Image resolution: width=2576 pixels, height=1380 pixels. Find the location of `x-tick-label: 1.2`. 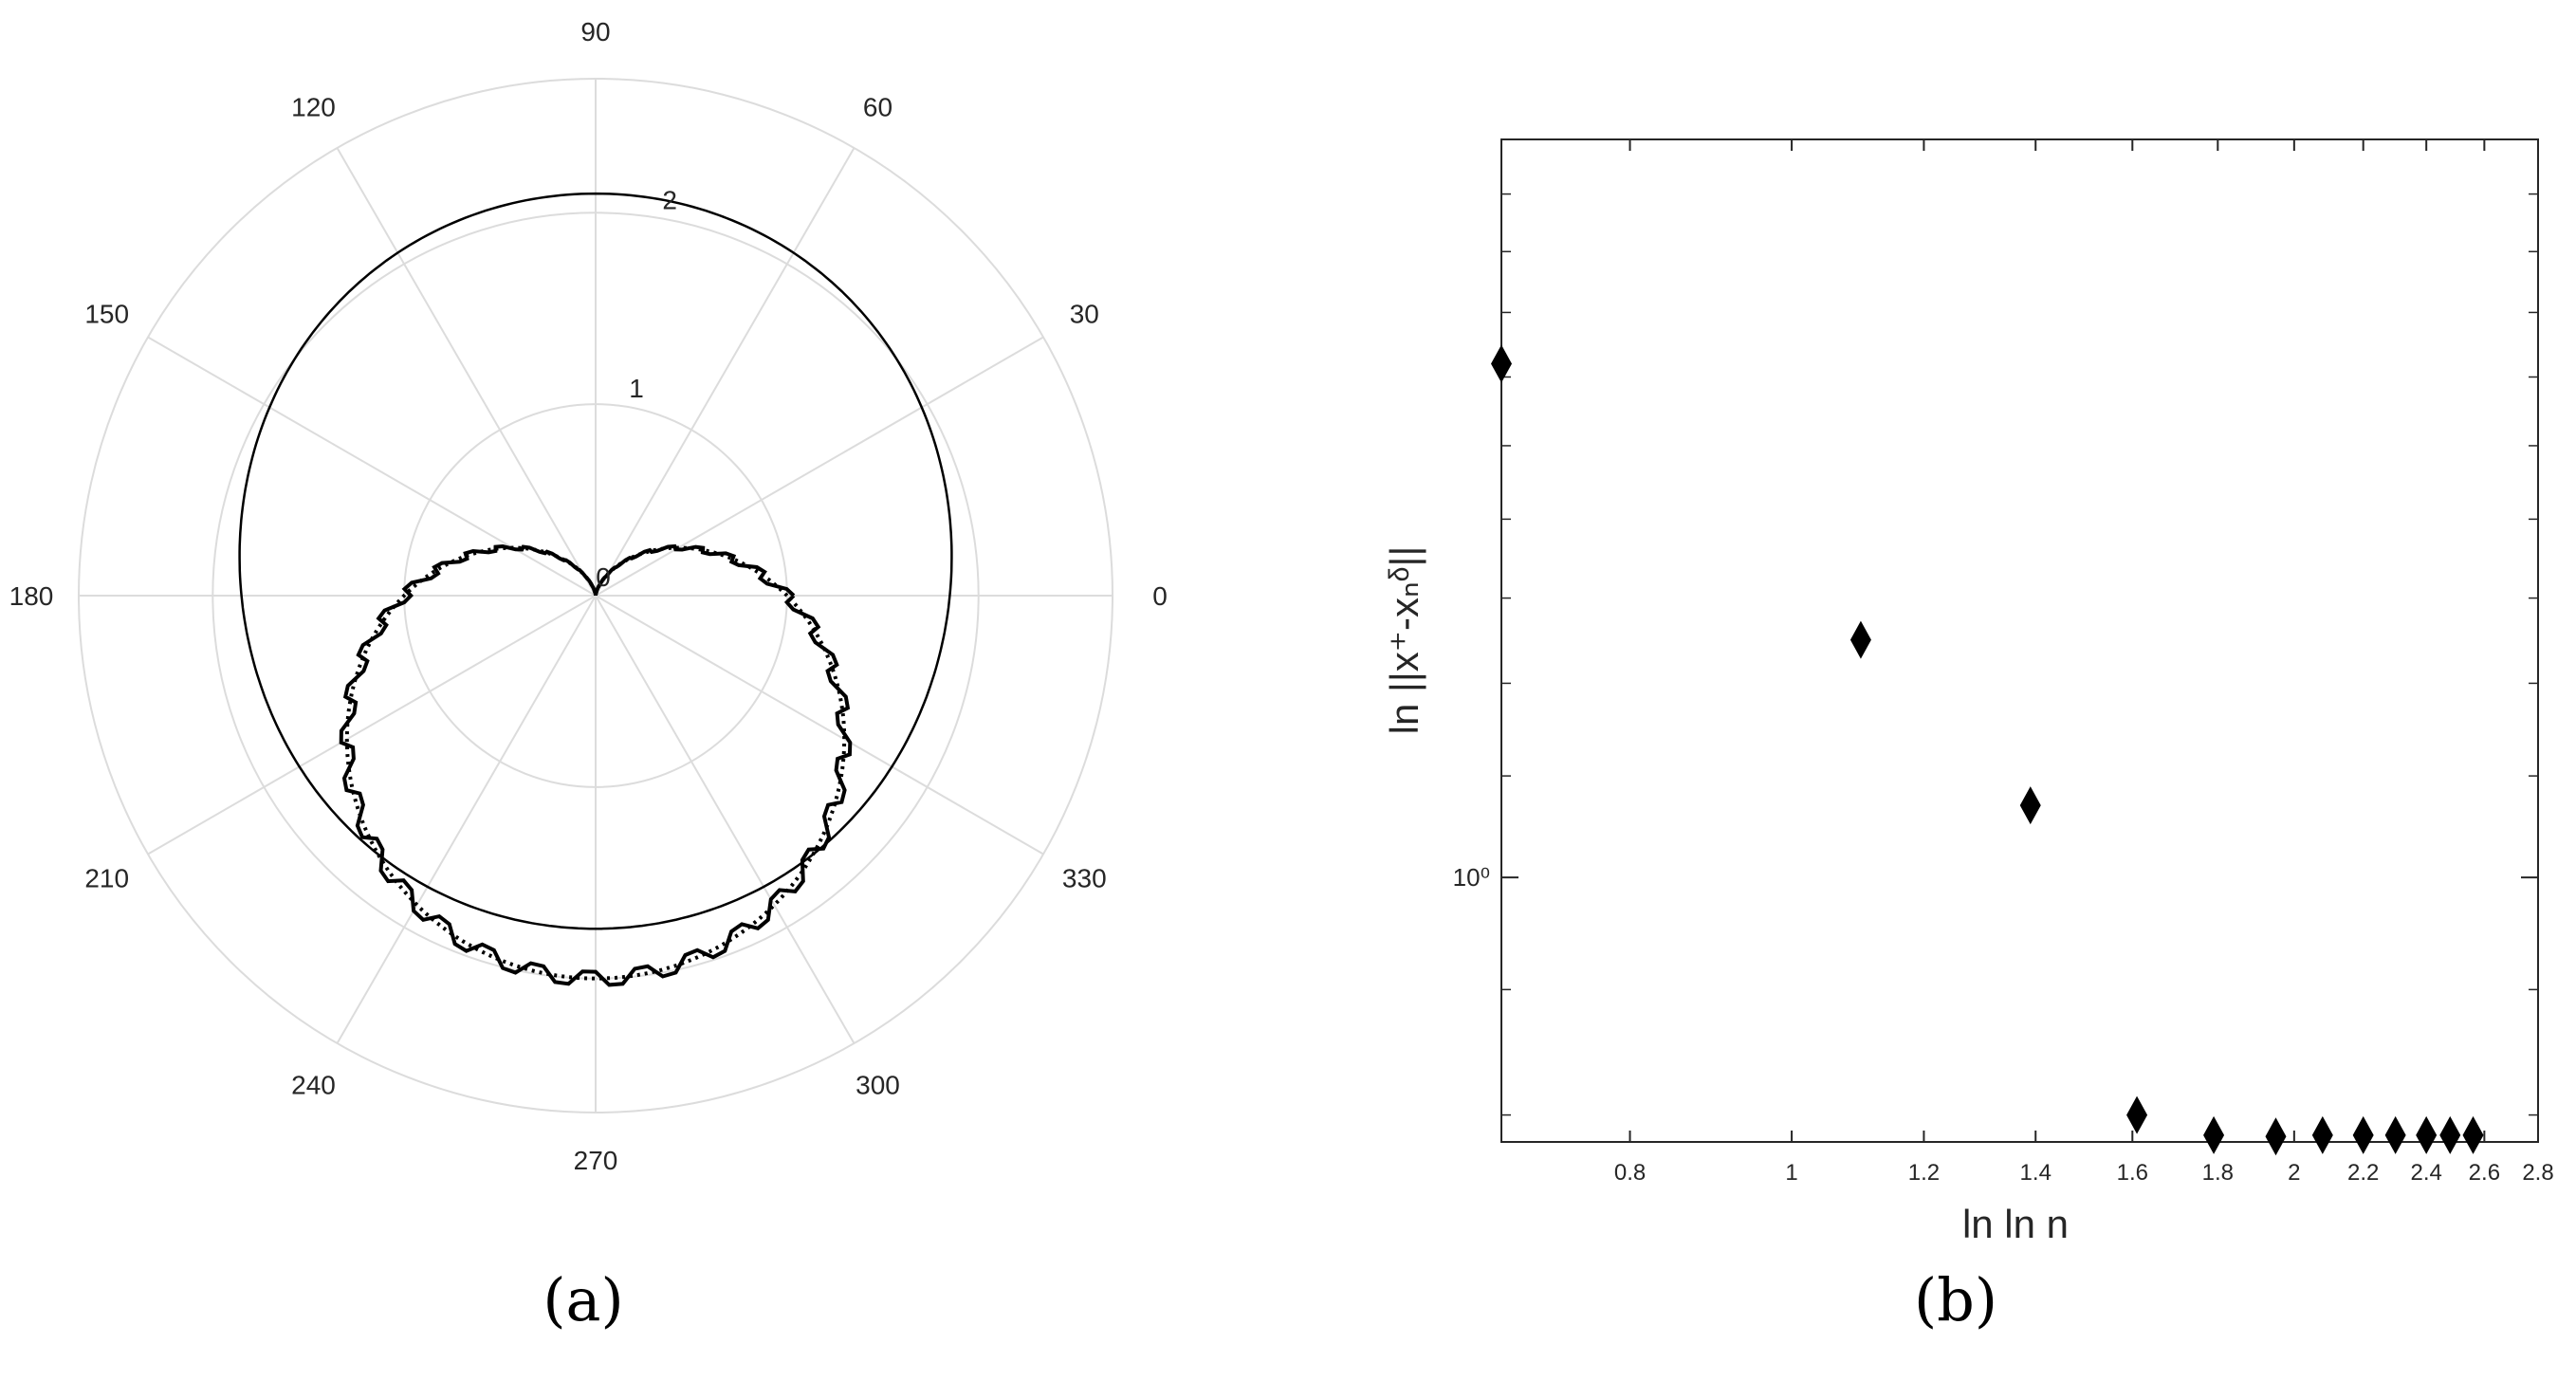

x-tick-label: 1.2 is located at coordinates (1924, 1173).